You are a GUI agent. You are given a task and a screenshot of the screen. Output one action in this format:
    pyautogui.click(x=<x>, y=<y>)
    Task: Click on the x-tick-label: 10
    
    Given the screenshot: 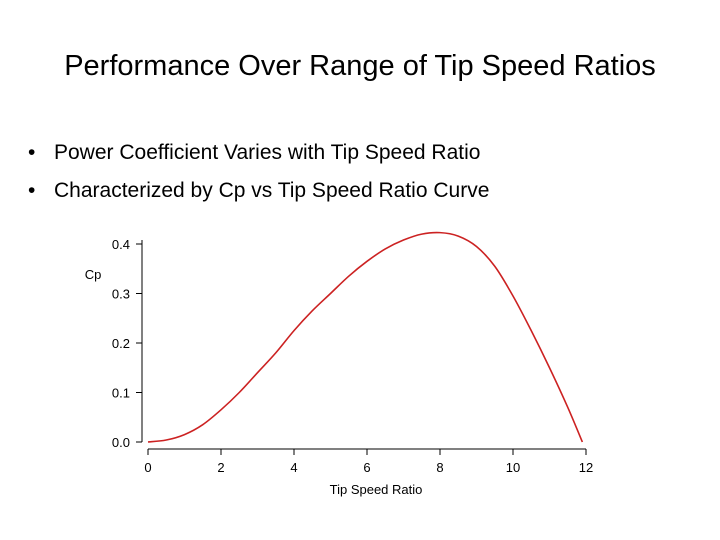 What is the action you would take?
    pyautogui.click(x=513, y=467)
    